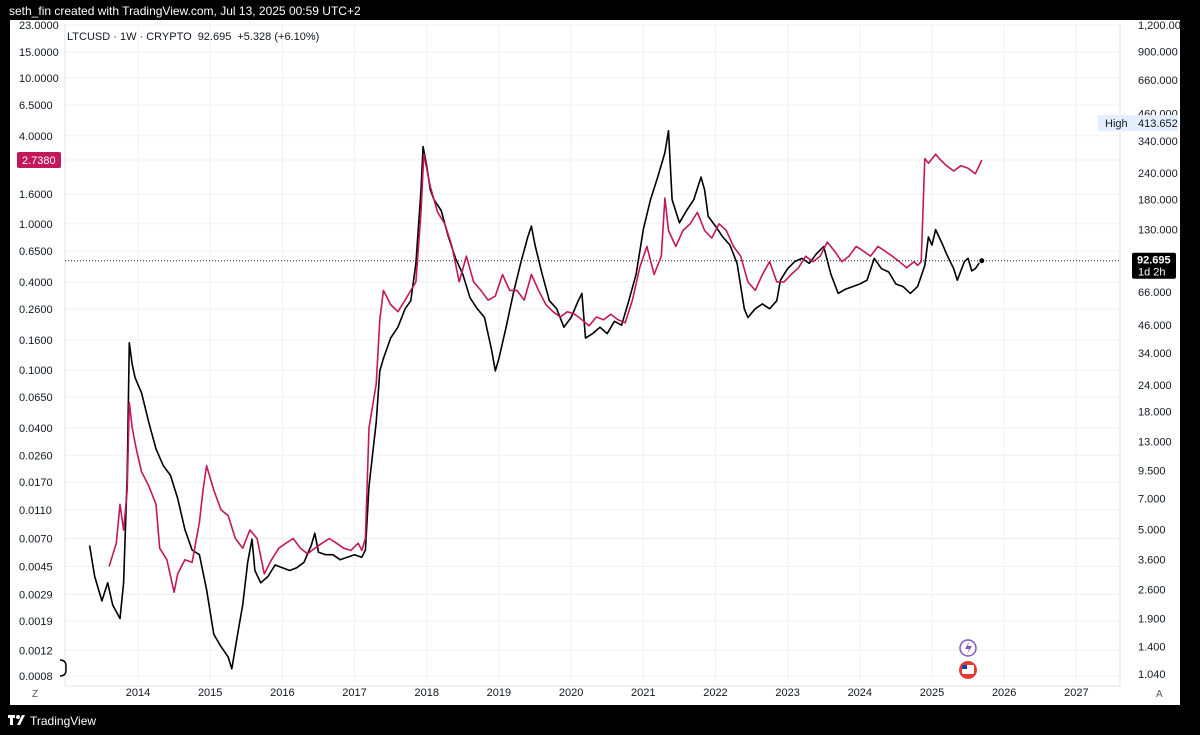 This screenshot has width=1200, height=735. What do you see at coordinates (1152, 675) in the screenshot?
I see `right-axis-tick-label: 1.040` at bounding box center [1152, 675].